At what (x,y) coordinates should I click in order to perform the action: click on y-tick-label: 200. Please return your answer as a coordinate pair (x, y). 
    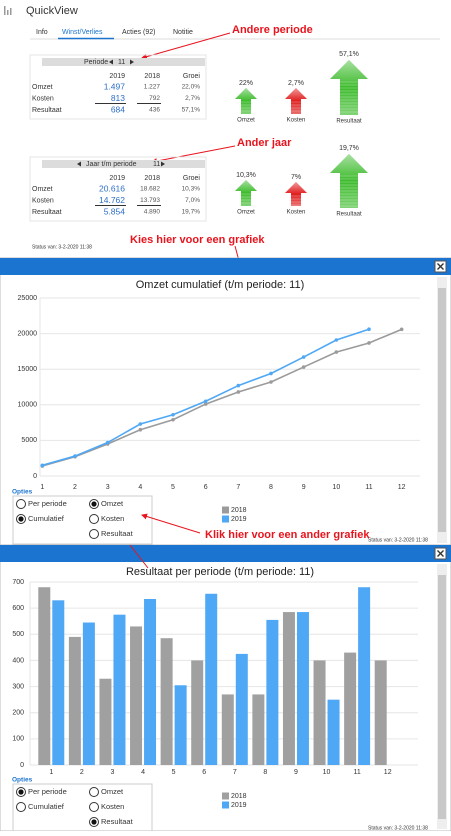
    Looking at the image, I should click on (18, 713).